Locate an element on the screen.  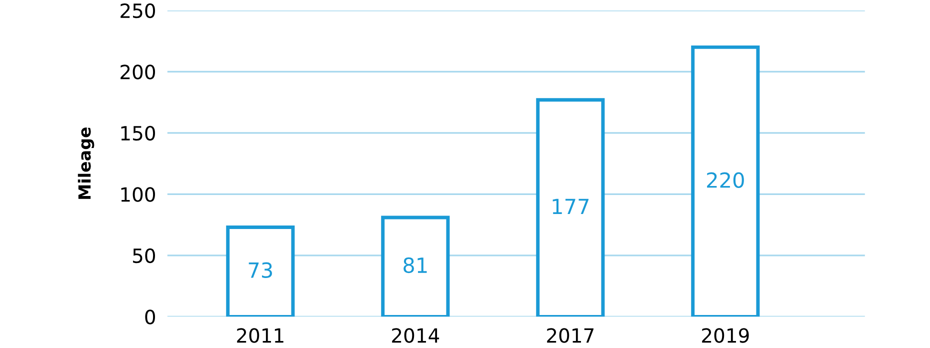
y-tick-label: 0 is located at coordinates (150, 317).